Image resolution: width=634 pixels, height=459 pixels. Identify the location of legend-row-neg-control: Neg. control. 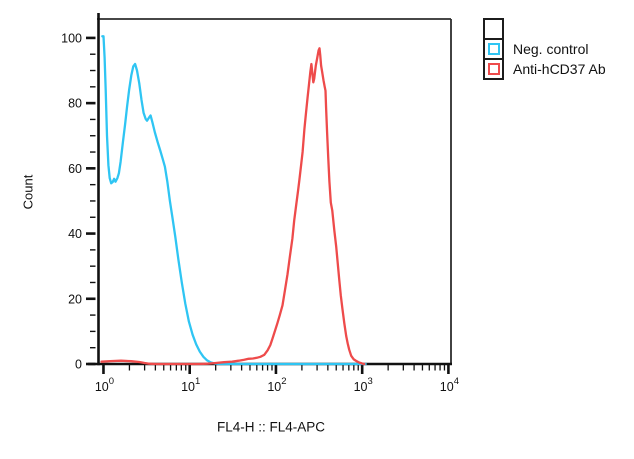
(544, 49).